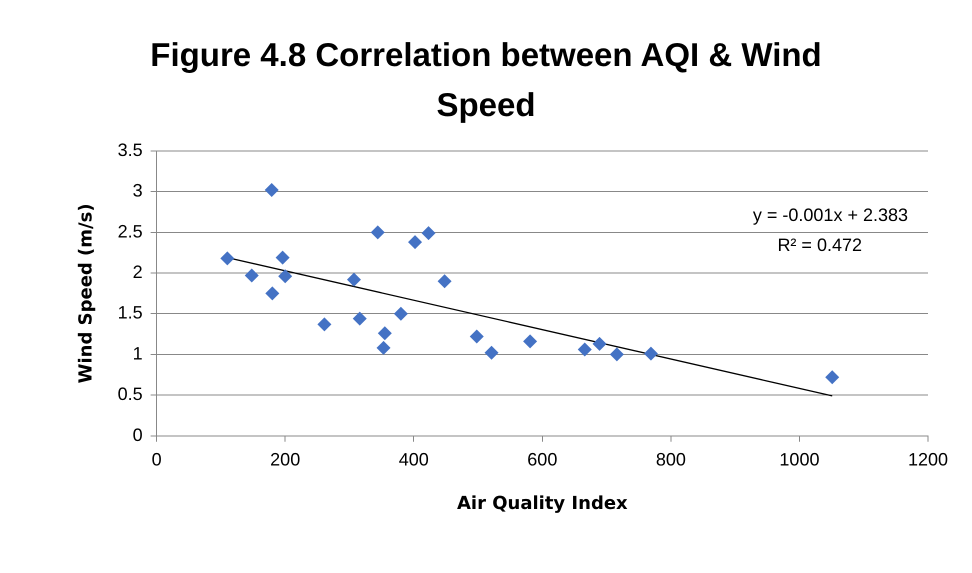 The width and height of the screenshot is (972, 573). I want to click on y-tick-label: 3.5, so click(130, 150).